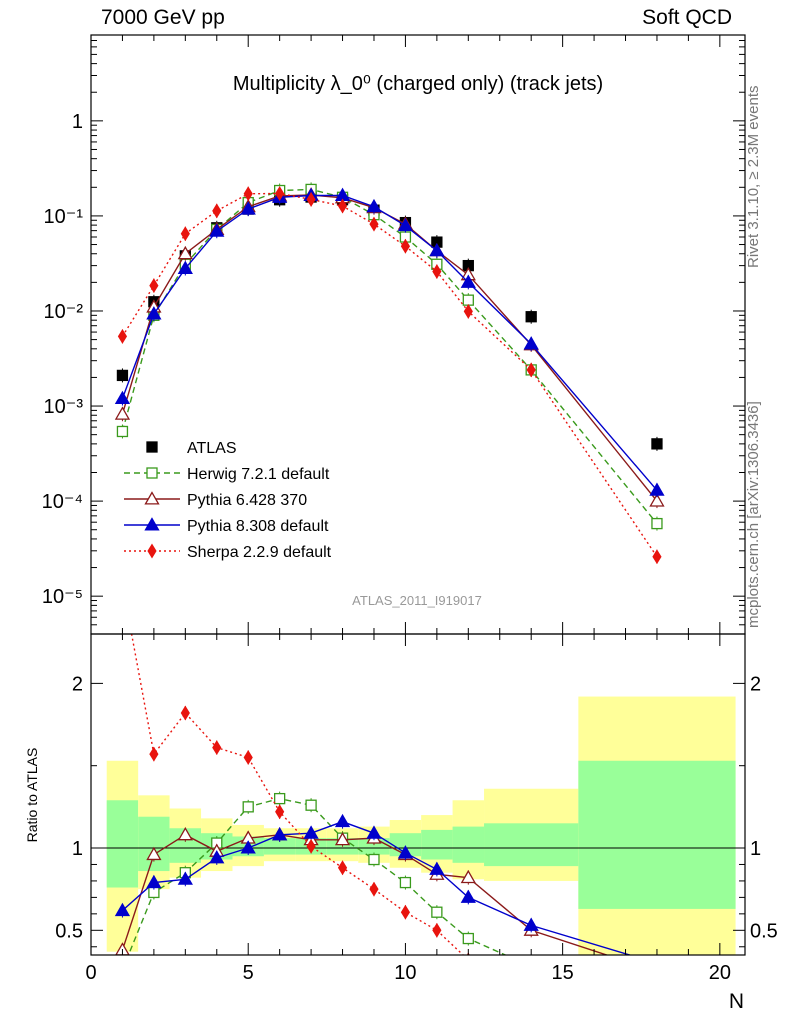  I want to click on x-axis-label: N, so click(736, 1001).